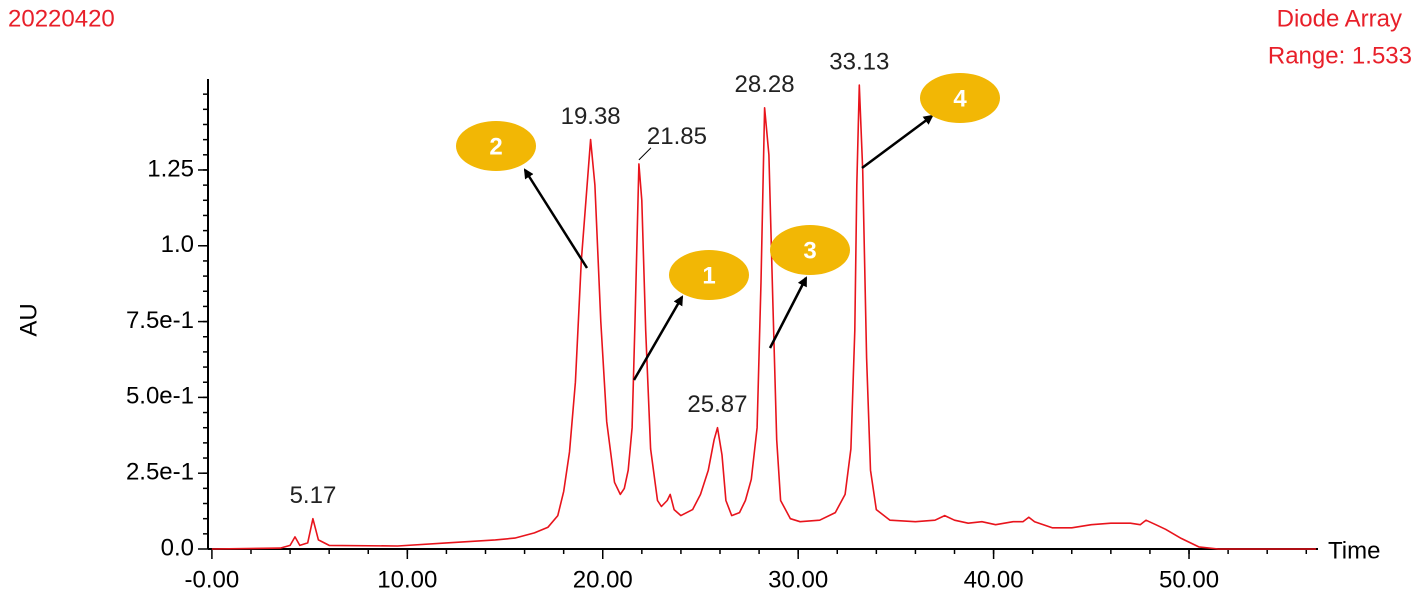 The height and width of the screenshot is (606, 1418). Describe the element at coordinates (407, 579) in the screenshot. I see `x-tick-label: 10.00` at that location.